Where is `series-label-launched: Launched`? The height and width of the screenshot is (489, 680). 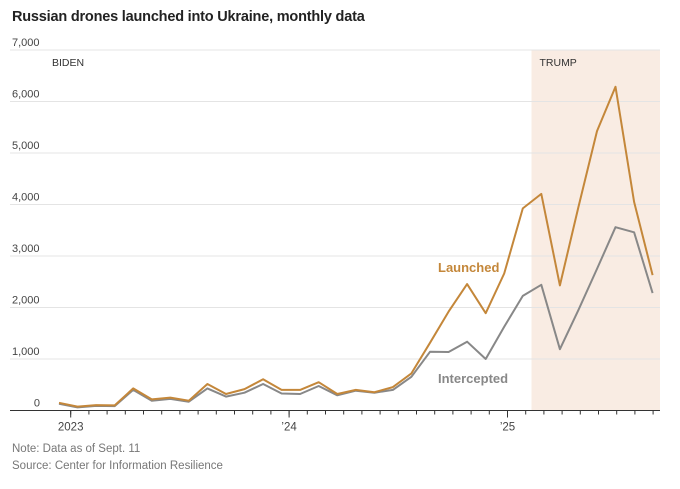
series-label-launched: Launched is located at coordinates (468, 267).